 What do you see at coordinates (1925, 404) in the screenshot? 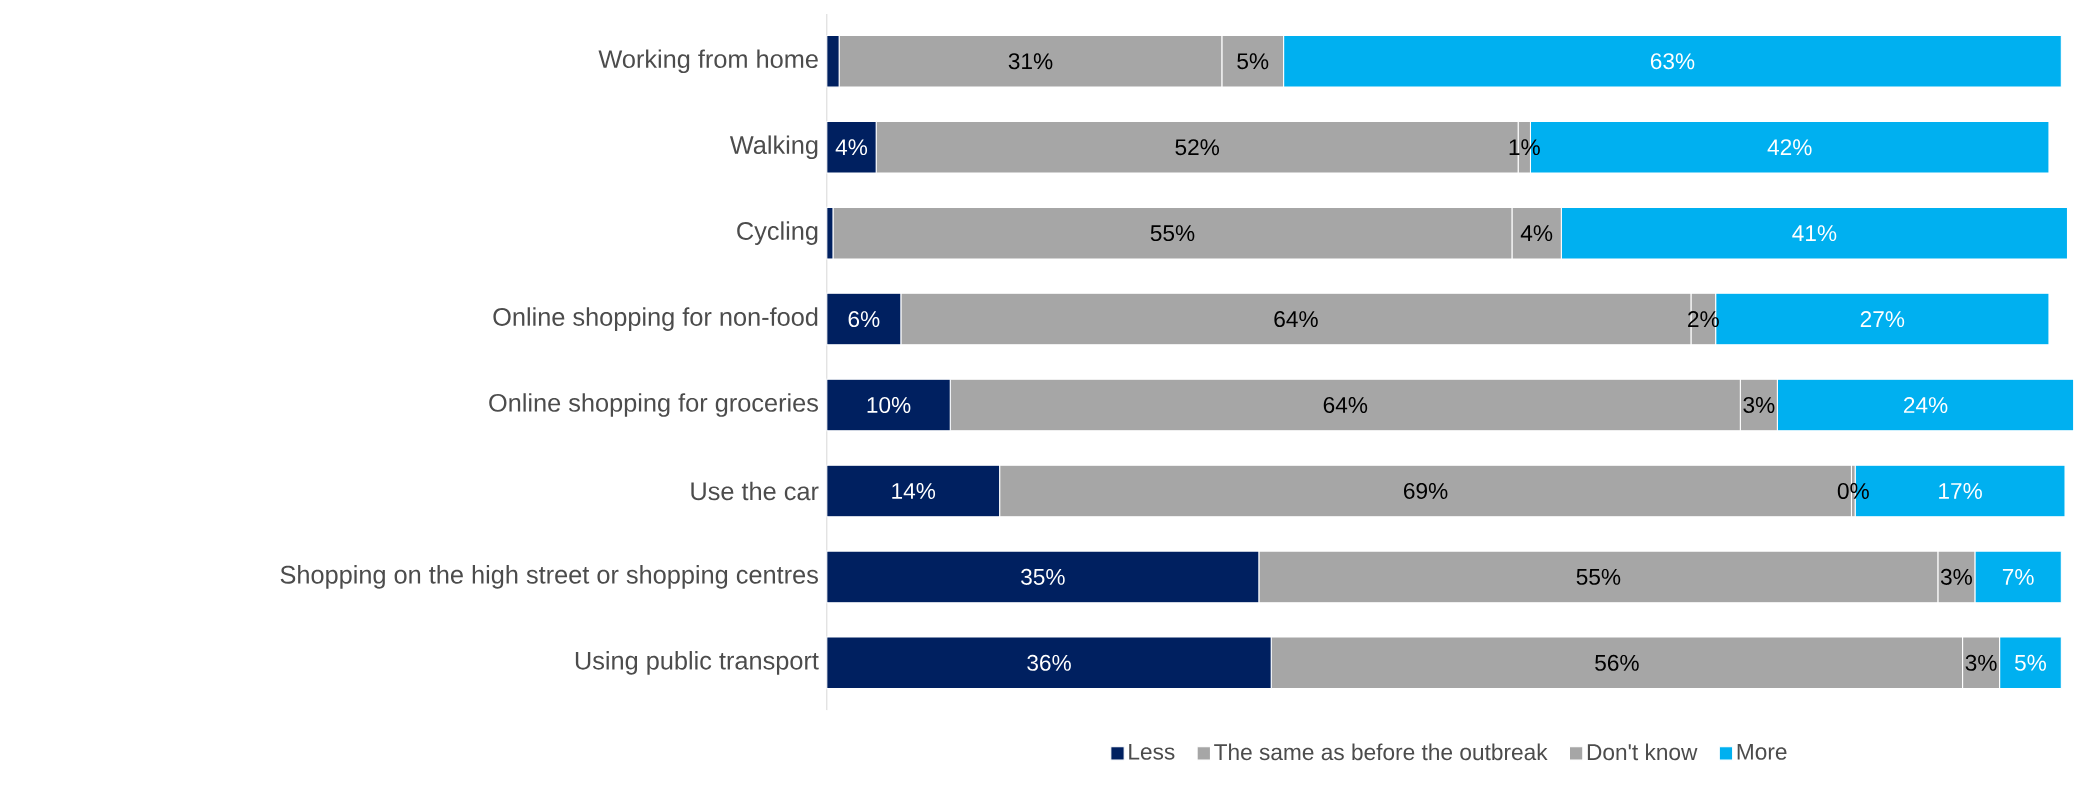
I see `data-label: 24%` at bounding box center [1925, 404].